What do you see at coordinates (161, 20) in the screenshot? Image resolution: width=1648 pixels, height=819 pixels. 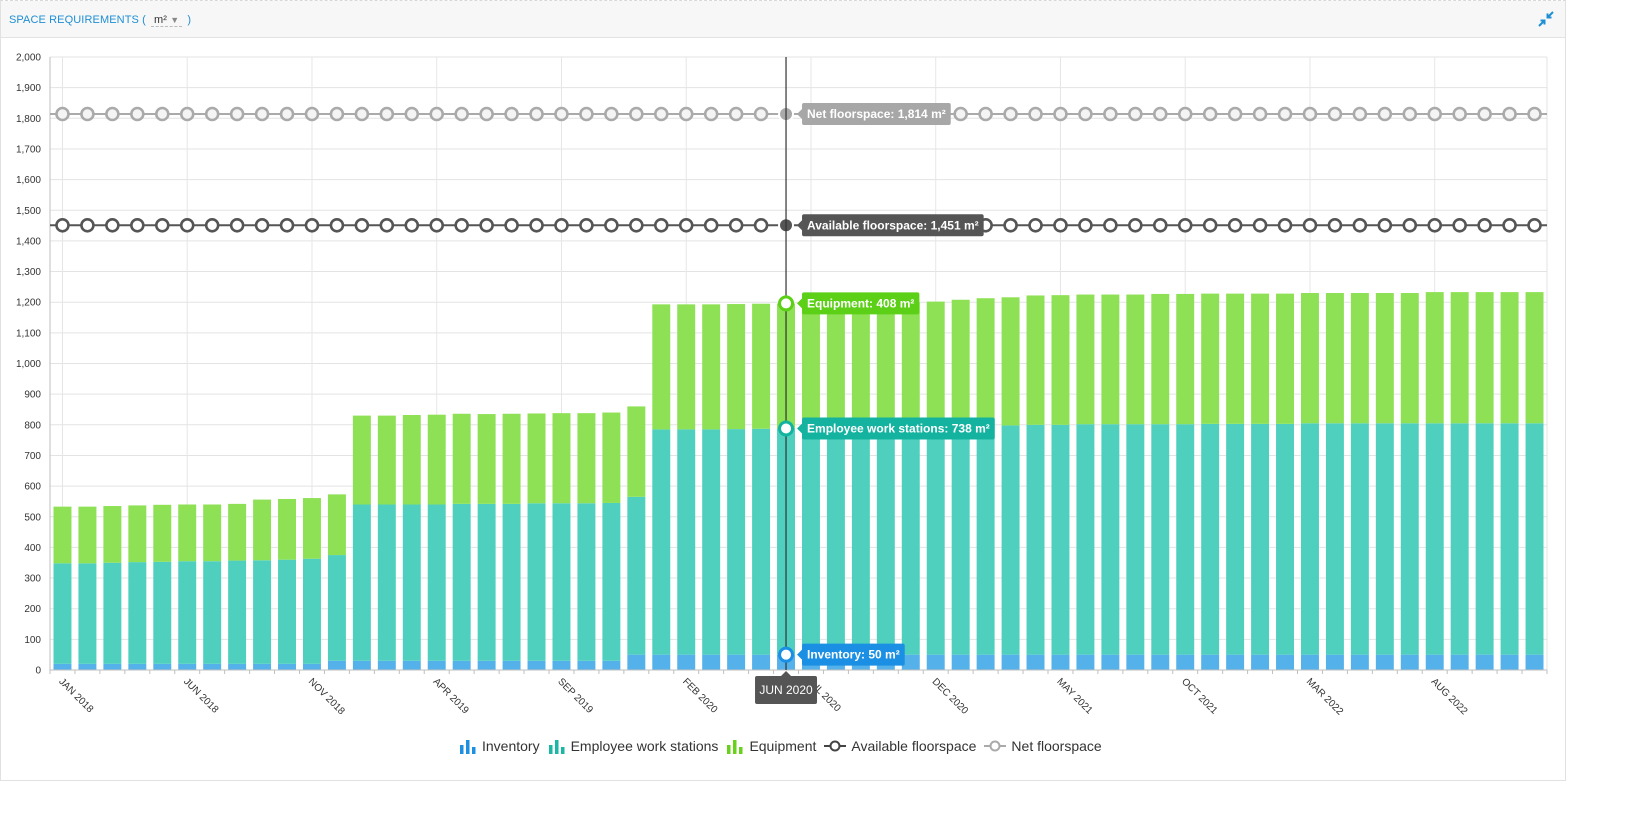 I see `unit-value: m²` at bounding box center [161, 20].